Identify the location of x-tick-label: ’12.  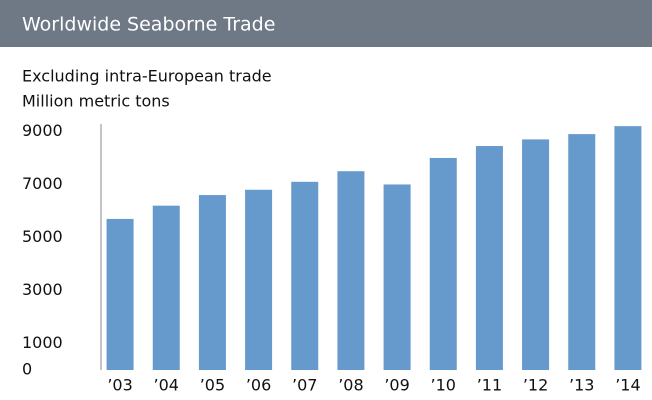
(535, 385).